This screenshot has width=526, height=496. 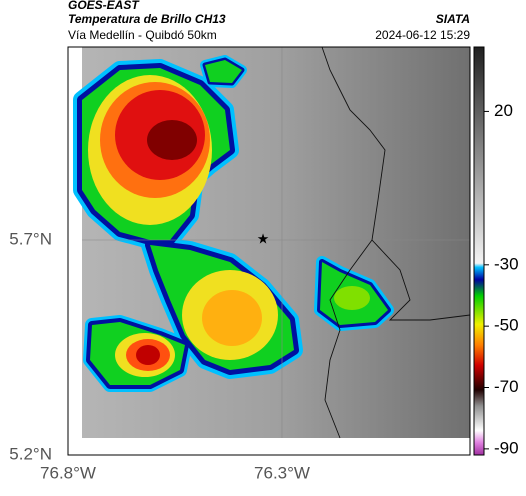 What do you see at coordinates (453, 19) in the screenshot?
I see `source: SIATA` at bounding box center [453, 19].